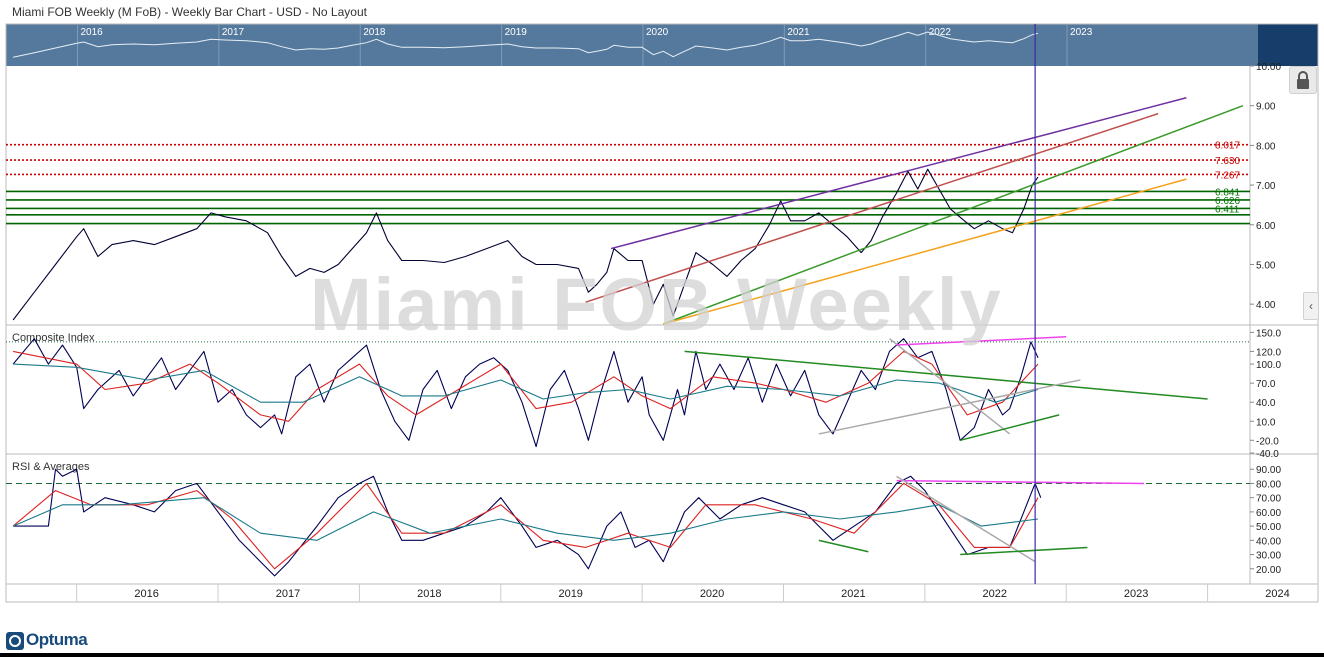 The height and width of the screenshot is (657, 1324). What do you see at coordinates (288, 594) in the screenshot?
I see `x-axis-year-label: 2017` at bounding box center [288, 594].